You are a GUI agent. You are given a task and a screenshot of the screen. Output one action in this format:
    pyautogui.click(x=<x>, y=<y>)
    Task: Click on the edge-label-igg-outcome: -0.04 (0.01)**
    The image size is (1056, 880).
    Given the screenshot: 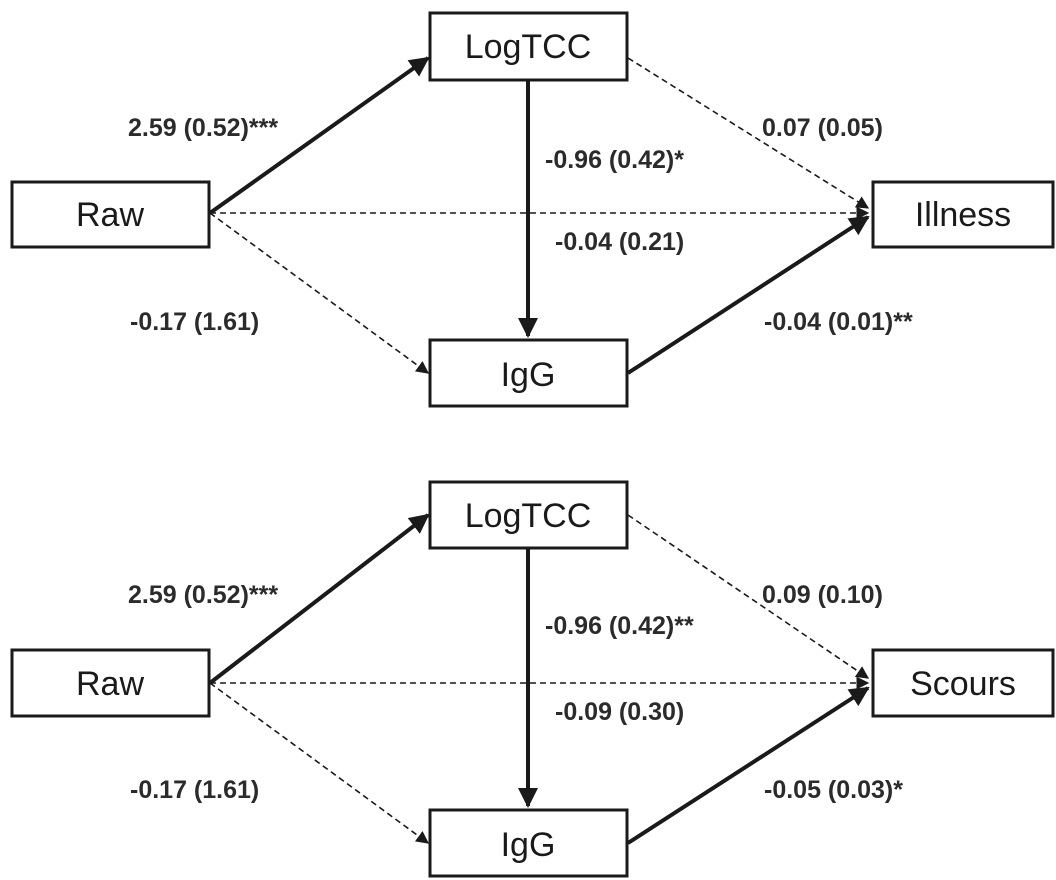 What is the action you would take?
    pyautogui.click(x=838, y=322)
    